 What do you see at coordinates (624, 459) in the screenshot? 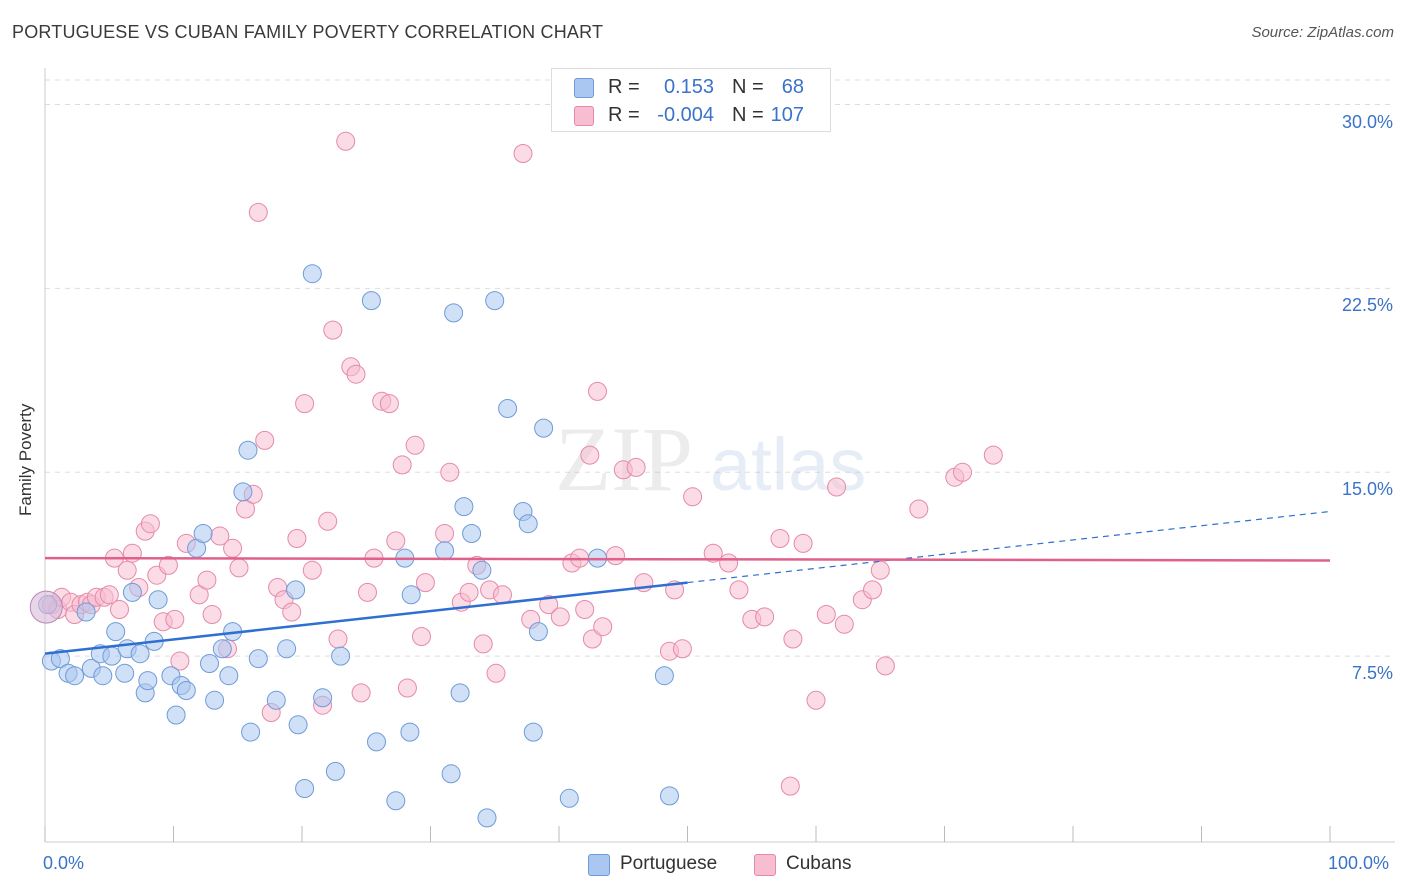
I see `watermark-zip: ZIP` at bounding box center [624, 459].